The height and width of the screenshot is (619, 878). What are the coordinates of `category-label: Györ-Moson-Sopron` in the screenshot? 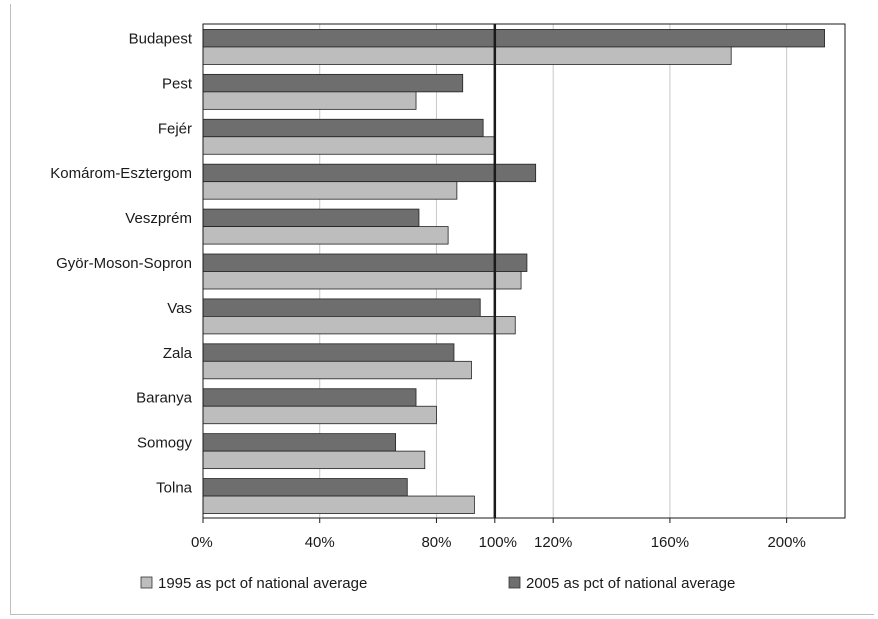 It's located at (124, 263).